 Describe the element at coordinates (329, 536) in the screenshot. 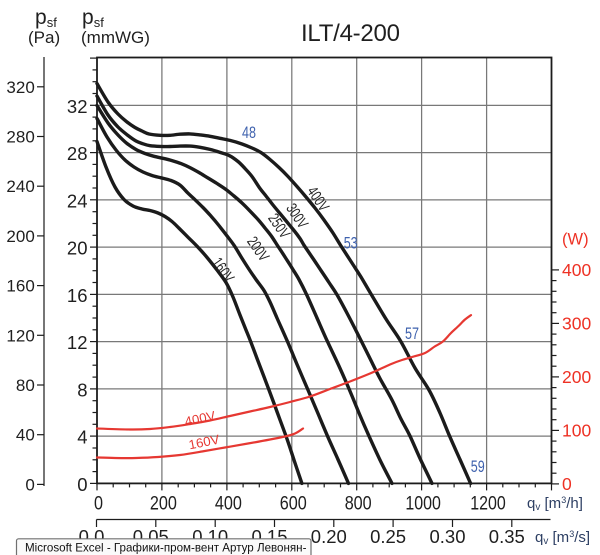

I see `svg-text: 0.20` at that location.